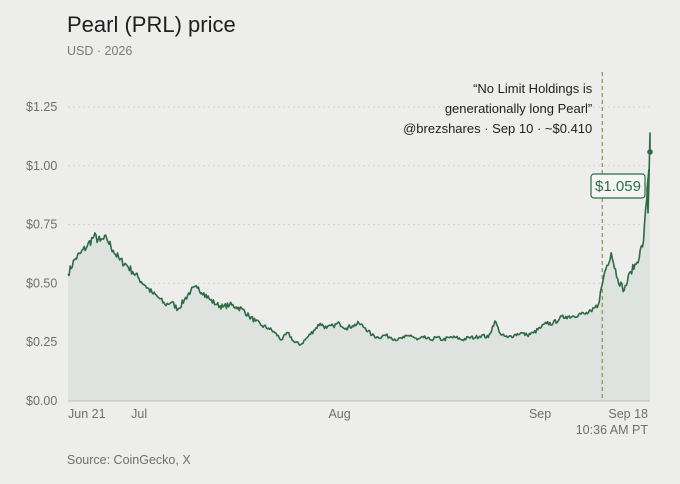 Image resolution: width=680 pixels, height=484 pixels. What do you see at coordinates (41, 401) in the screenshot?
I see `y-tick-label: $0.00` at bounding box center [41, 401].